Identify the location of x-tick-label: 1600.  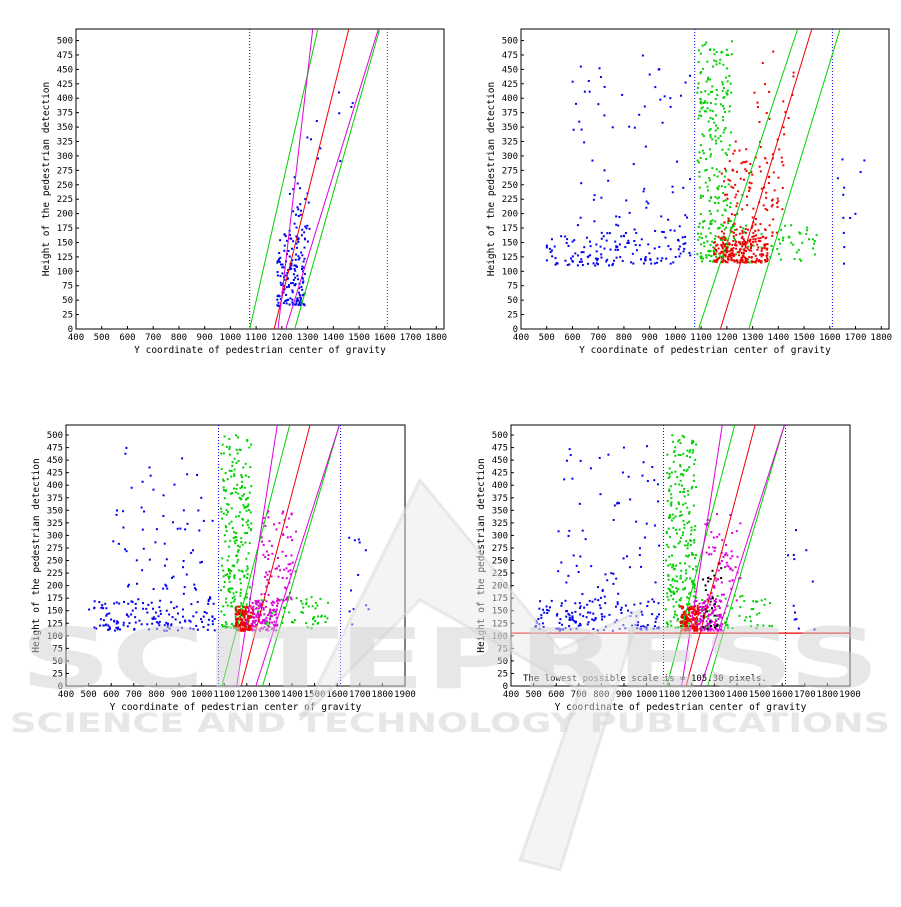
(782, 695).